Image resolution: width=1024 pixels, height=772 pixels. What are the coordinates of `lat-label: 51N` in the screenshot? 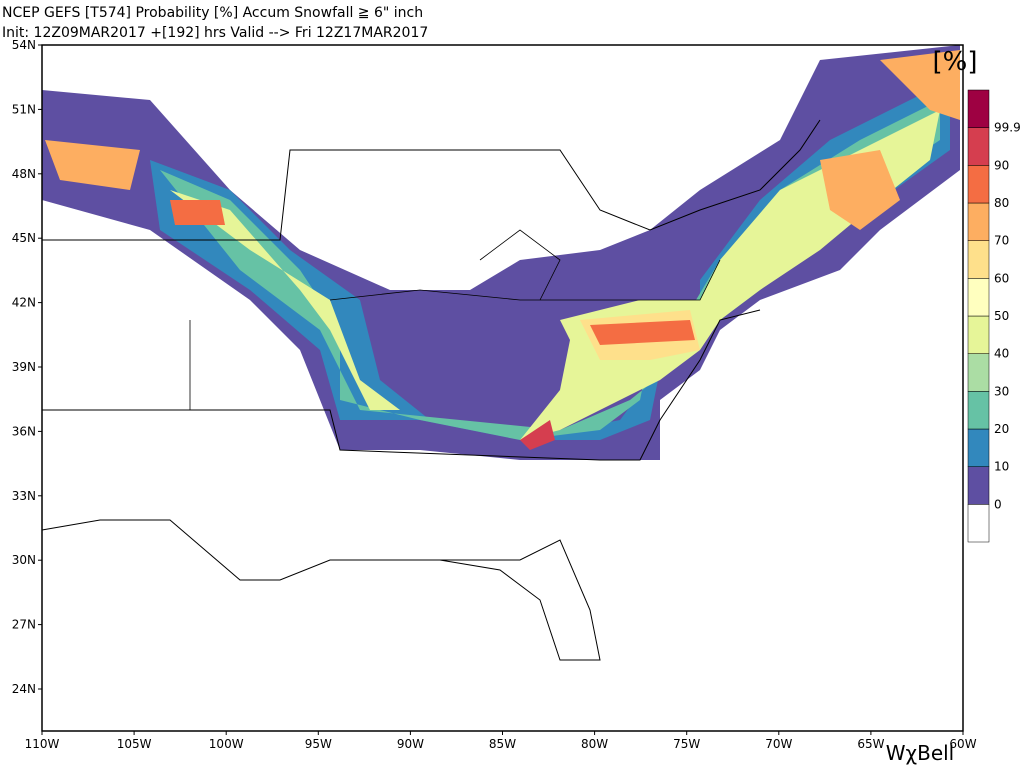 It's located at (24, 109).